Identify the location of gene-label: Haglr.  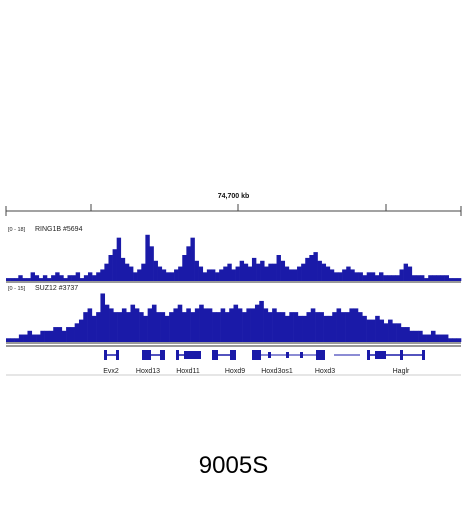
(401, 371).